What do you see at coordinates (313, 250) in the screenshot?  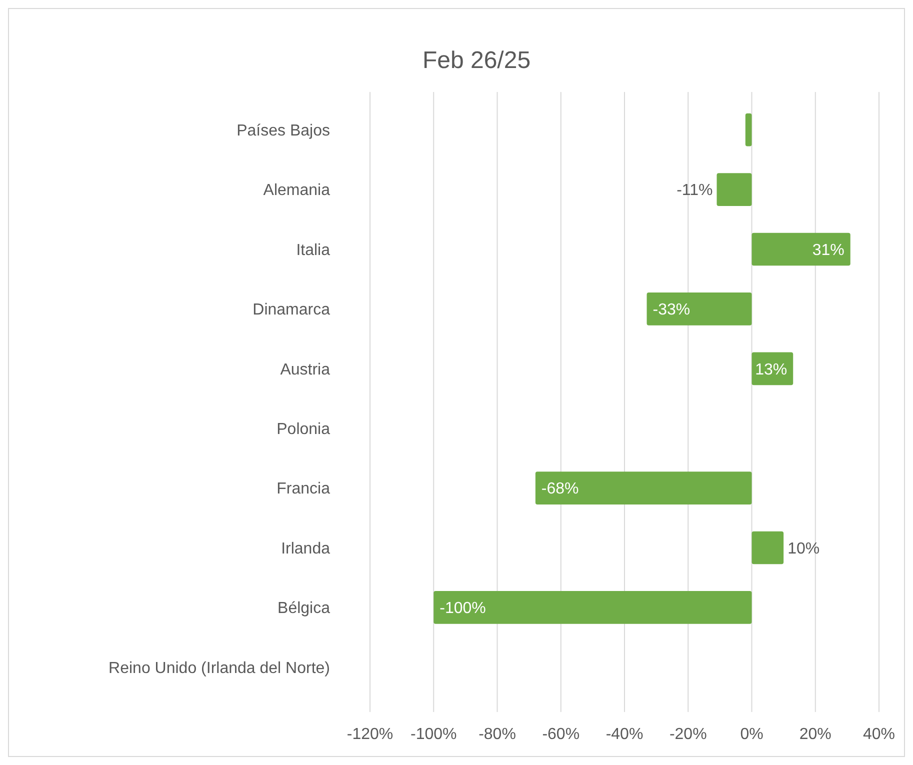 I see `y-tick-label: Italia` at bounding box center [313, 250].